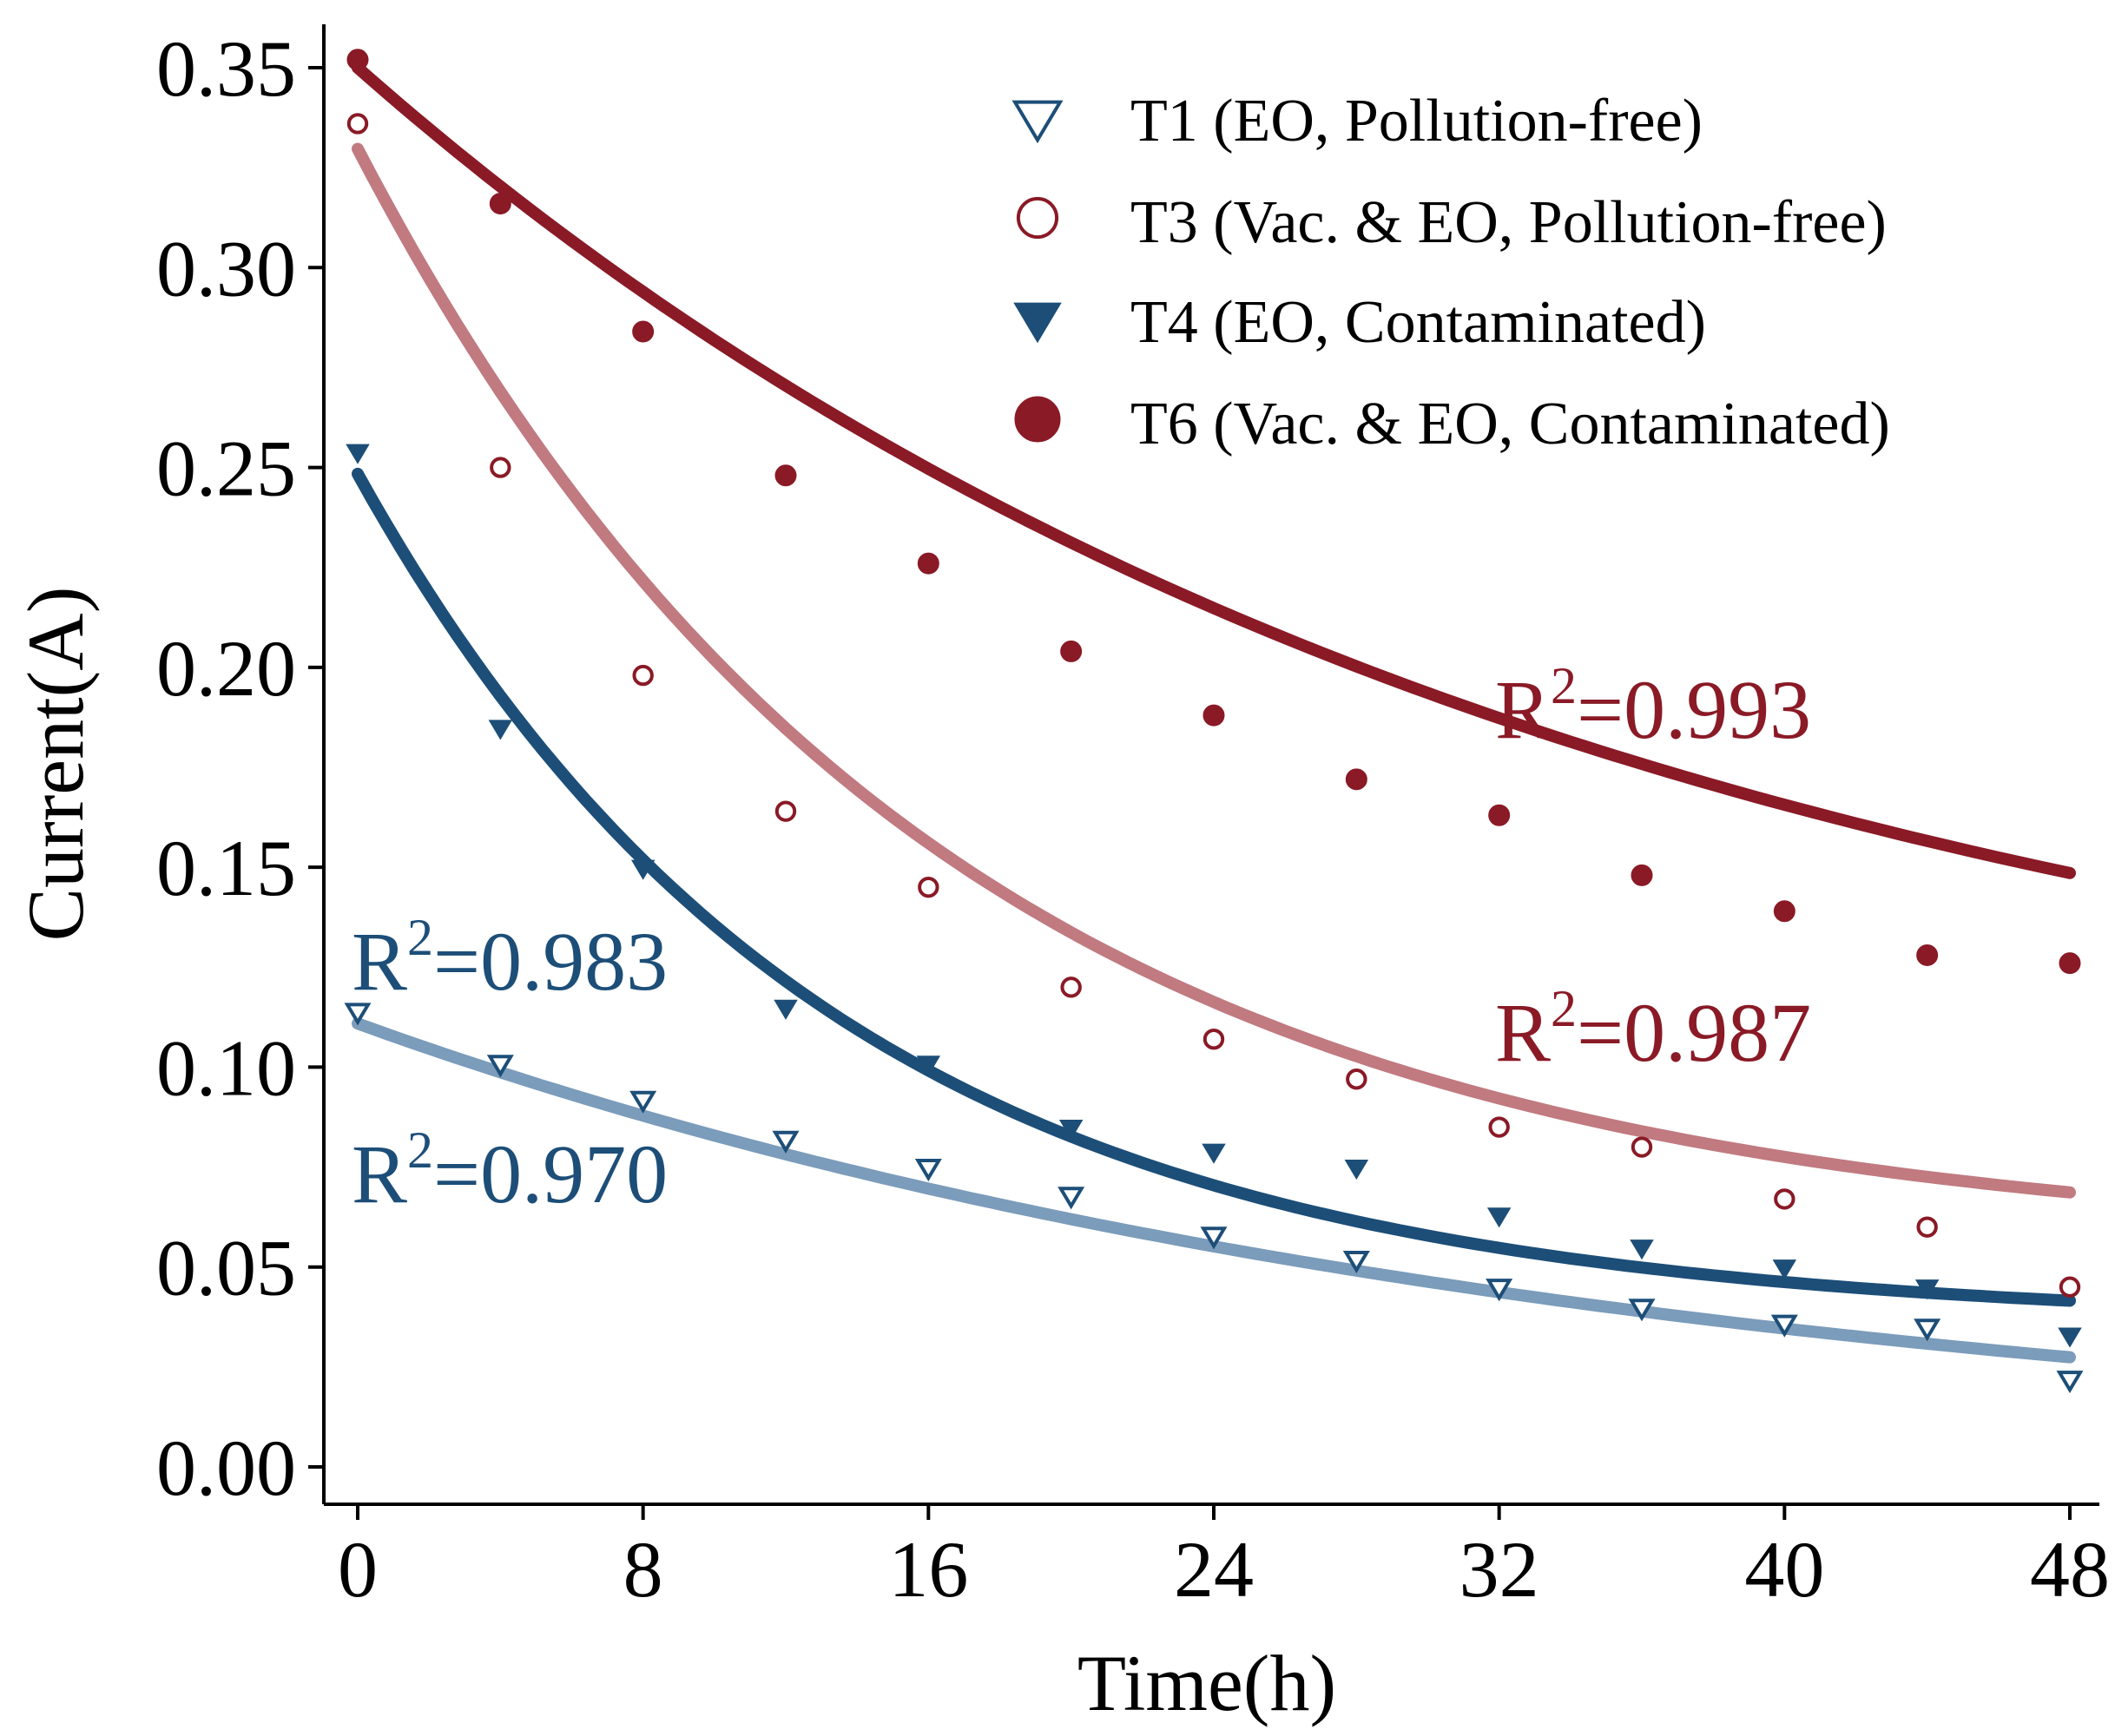  I want to click on legend-label-t6: T6 (Vac. & EO, Contaminated), so click(1510, 424).